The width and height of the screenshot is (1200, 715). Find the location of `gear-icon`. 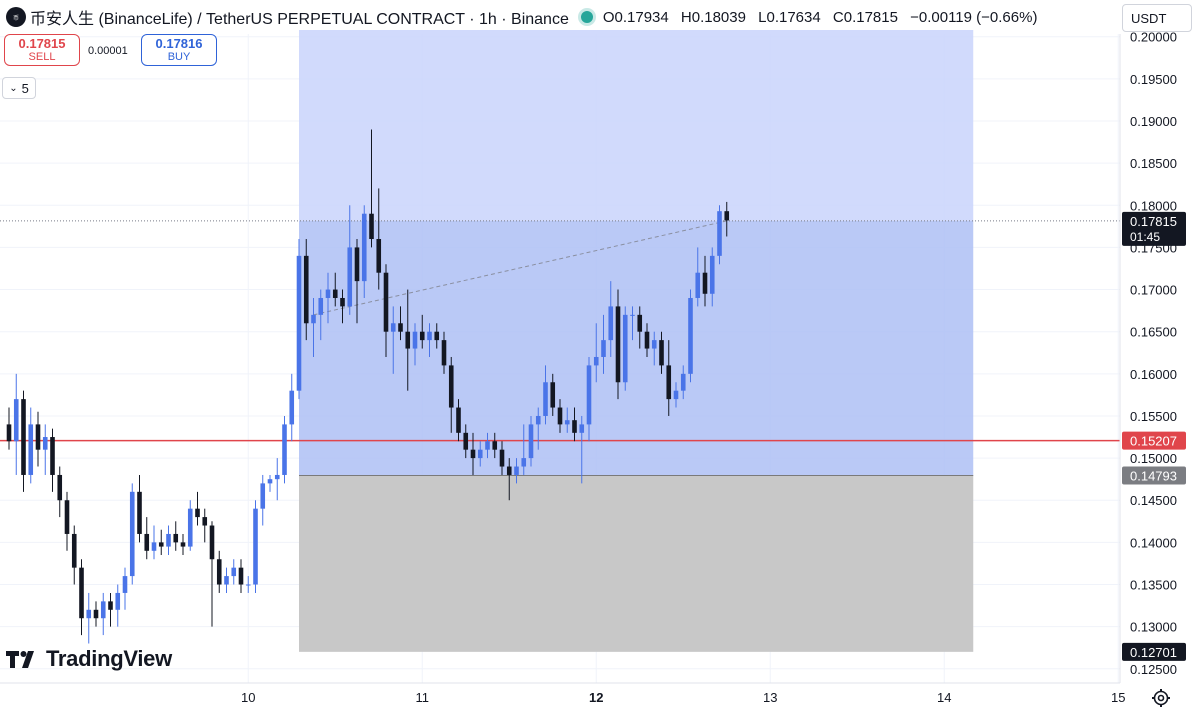

gear-icon is located at coordinates (1161, 698).